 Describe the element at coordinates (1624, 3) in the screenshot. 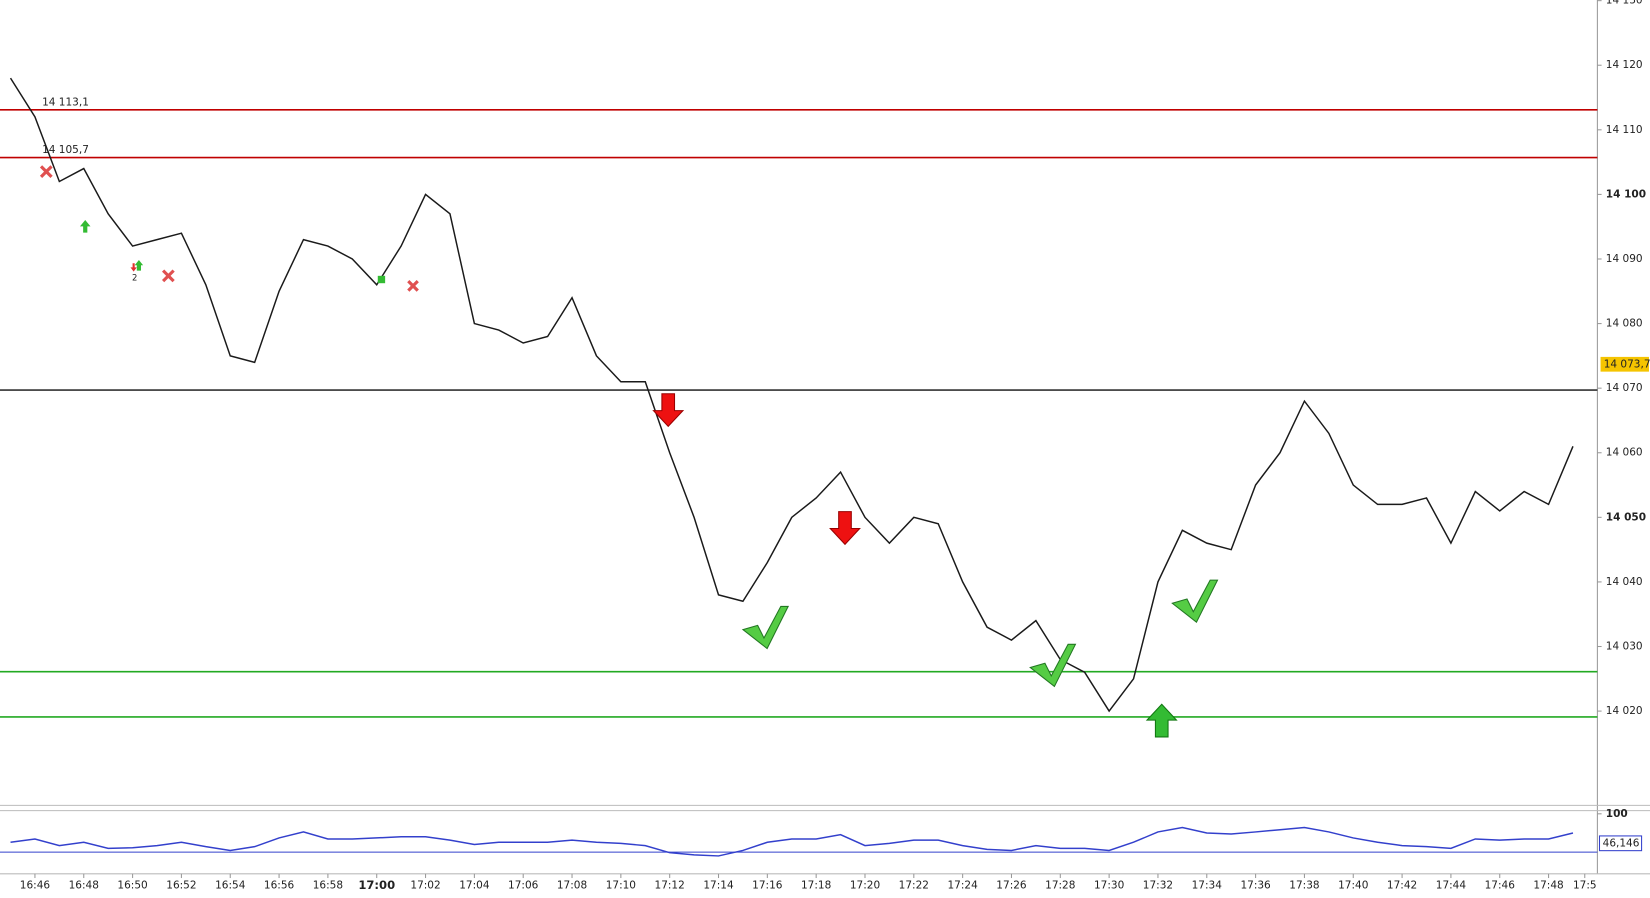

I see `y-tick-label: 14 130` at that location.